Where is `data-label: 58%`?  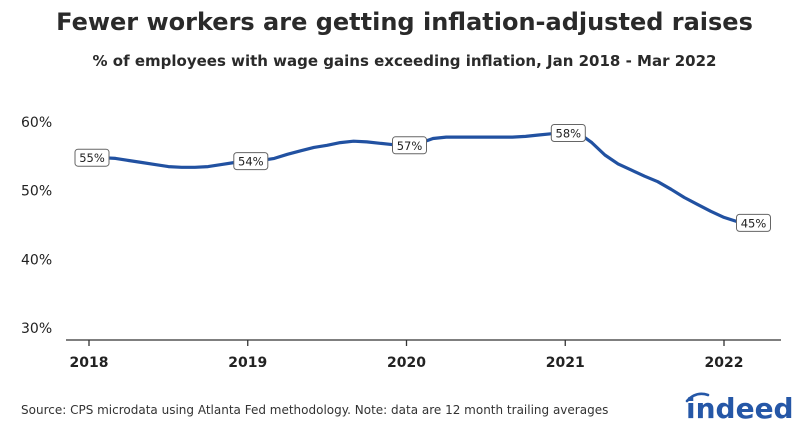
data-label: 58% is located at coordinates (568, 133).